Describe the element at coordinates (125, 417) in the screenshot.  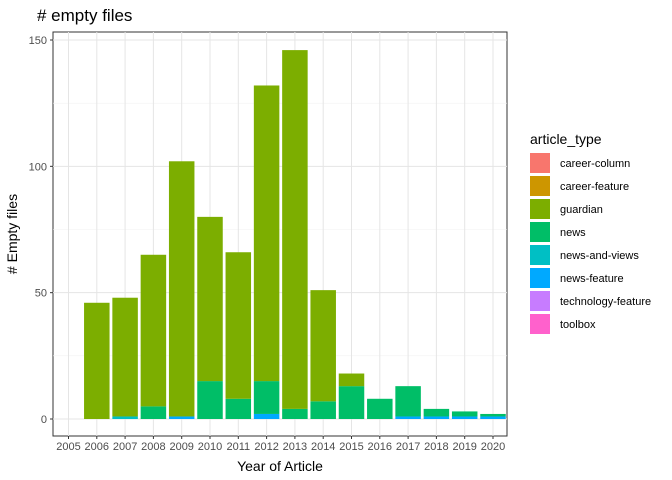
I see `bar-segment-news-and-views-2007` at that location.